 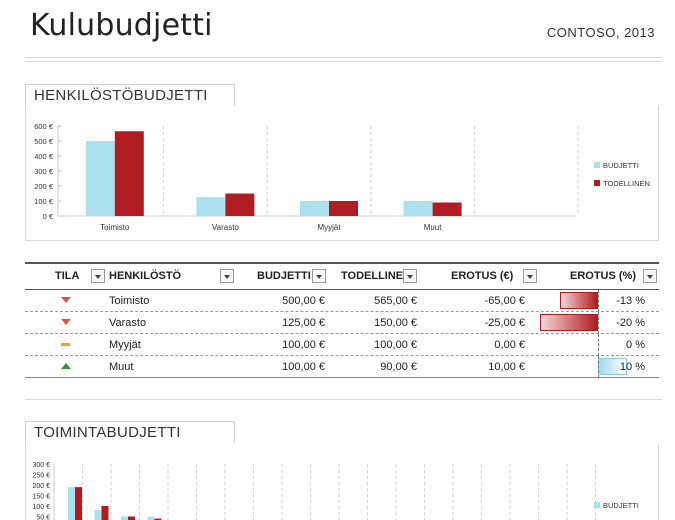 What do you see at coordinates (130, 95) in the screenshot?
I see `section-henkilosto-tab: HENKILÖSTÖBUDJETTI` at bounding box center [130, 95].